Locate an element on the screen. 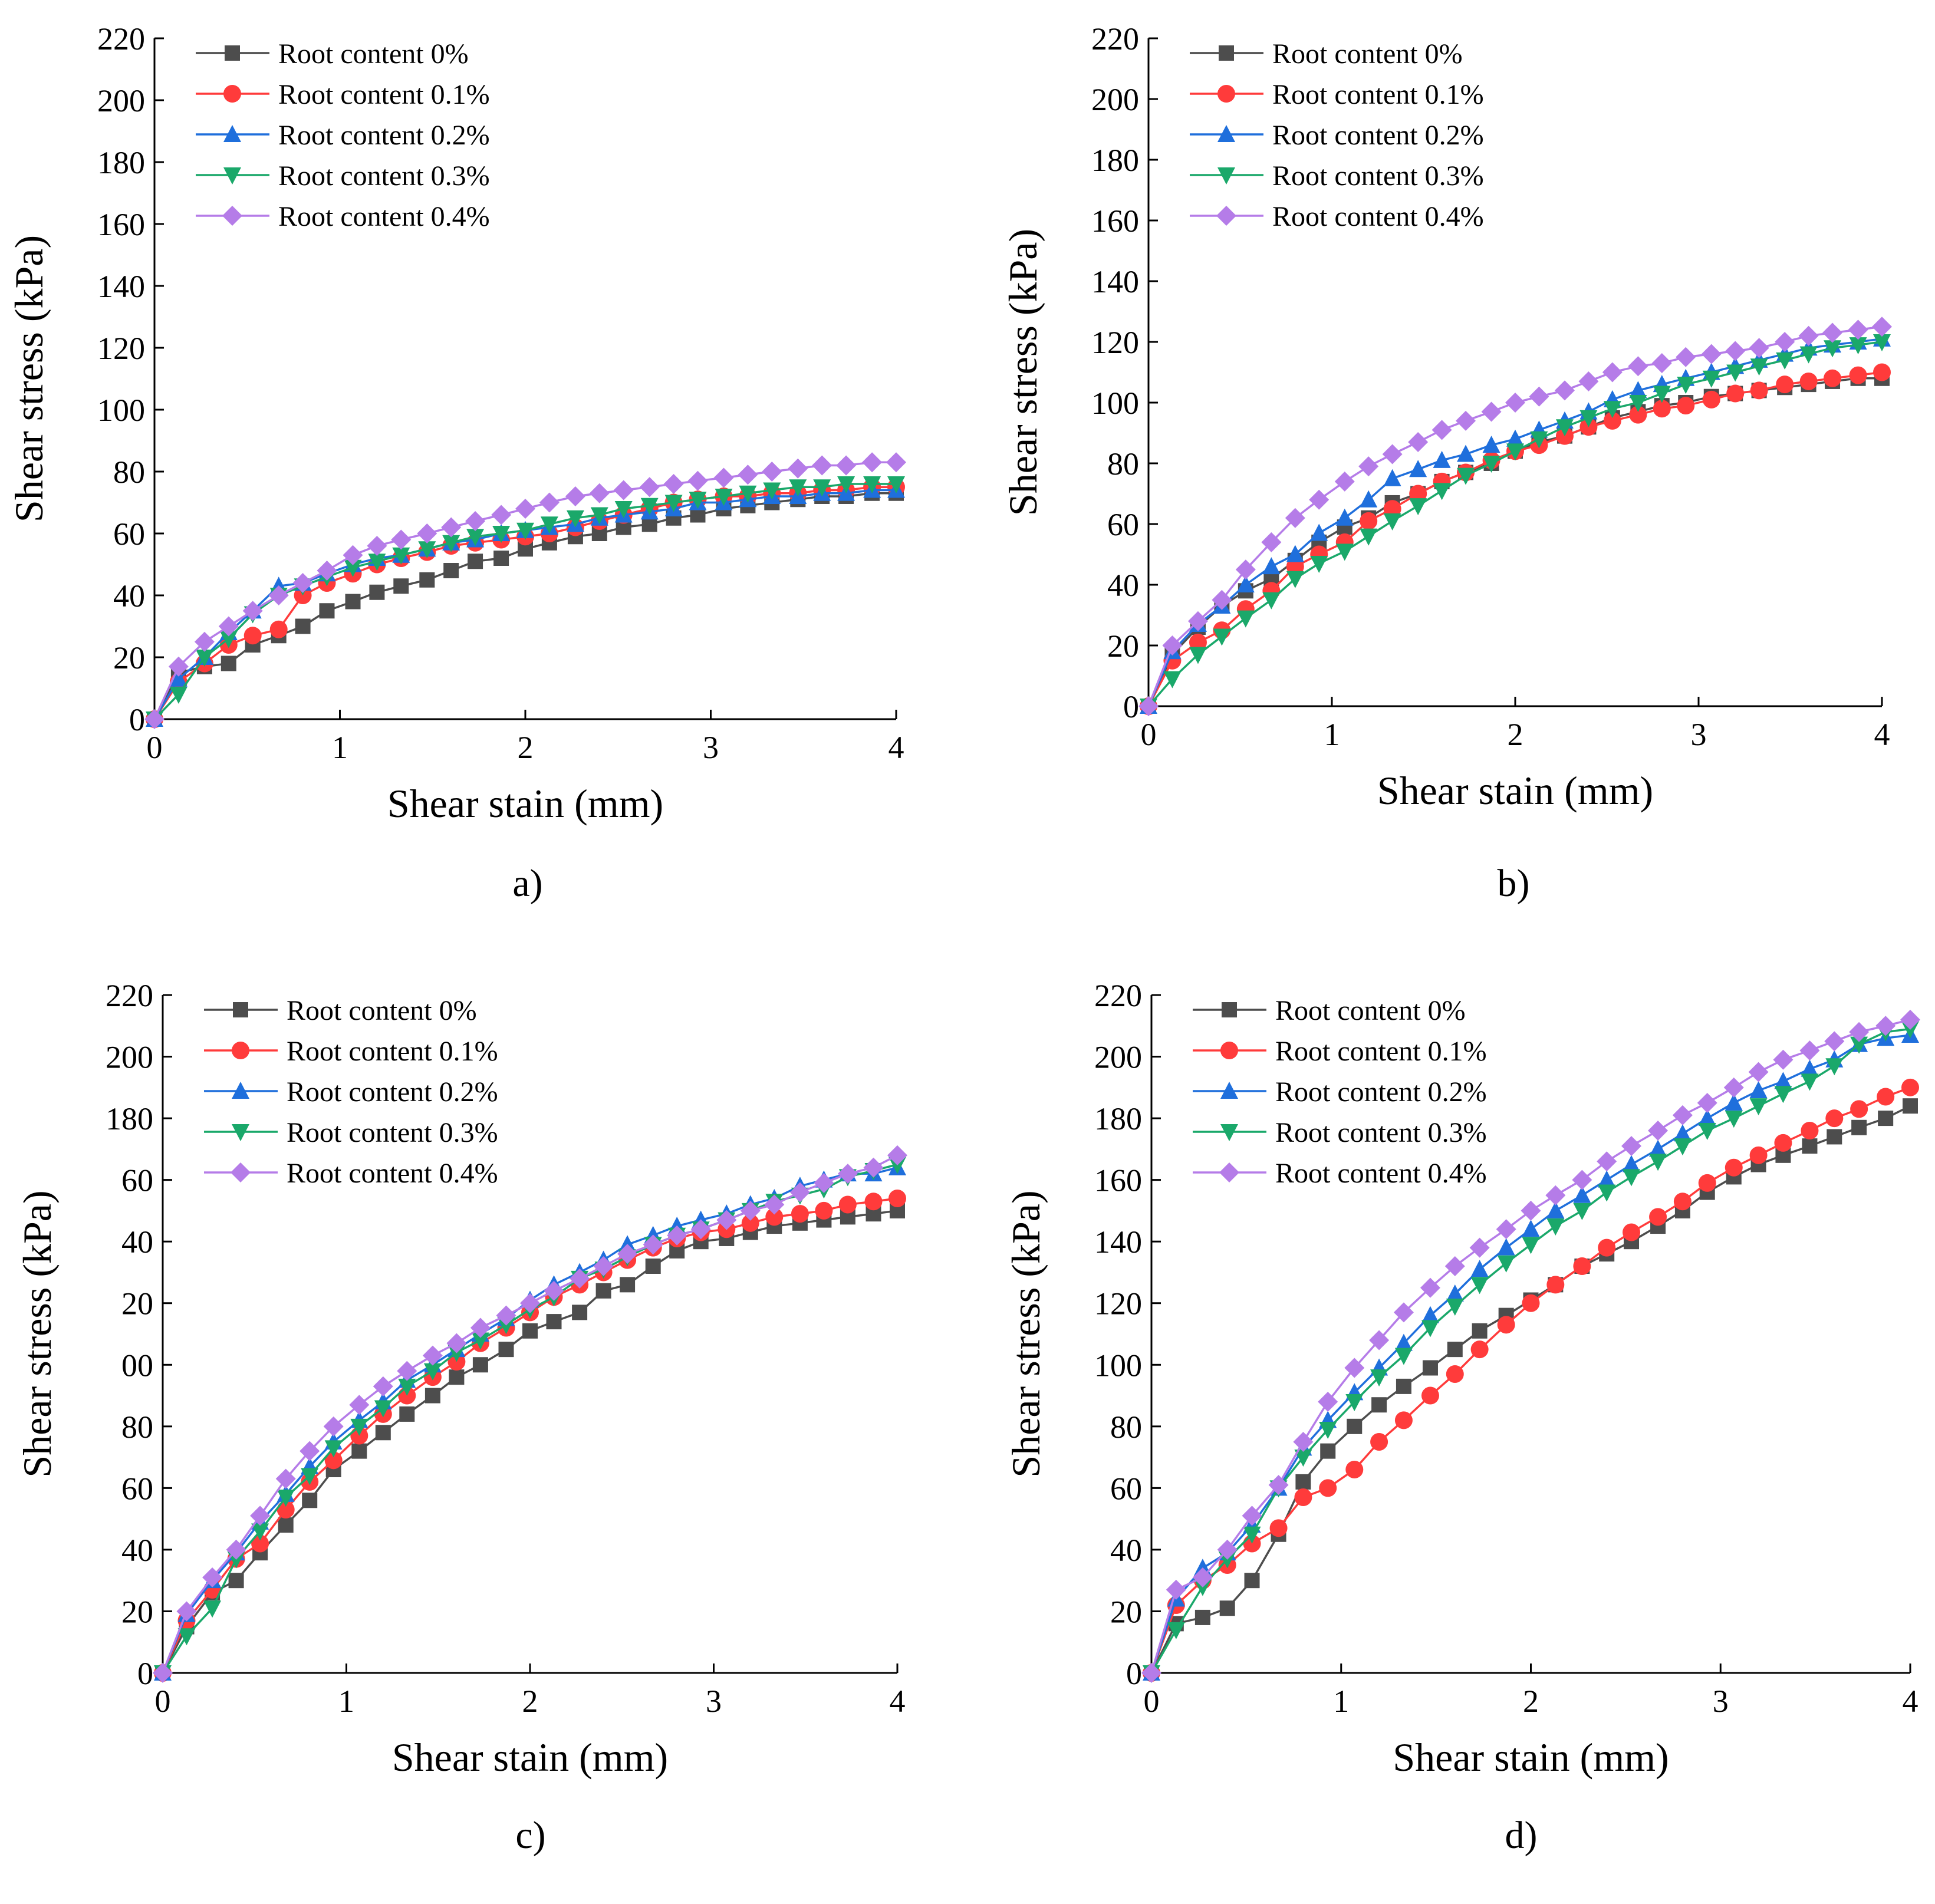 This screenshot has width=1935, height=1904. y-tick-label: 220 is located at coordinates (121, 39).